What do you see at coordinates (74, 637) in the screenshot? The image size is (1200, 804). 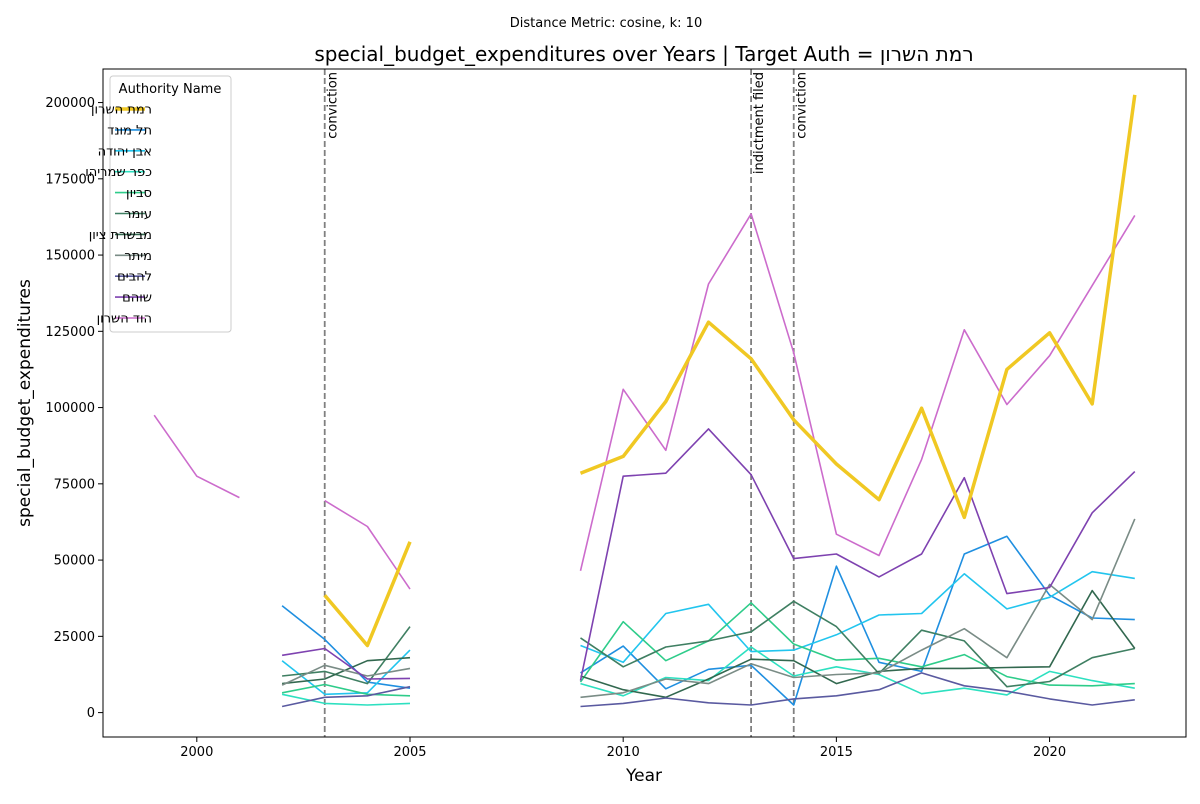 I see `y-tick-label: 25000` at bounding box center [74, 637].